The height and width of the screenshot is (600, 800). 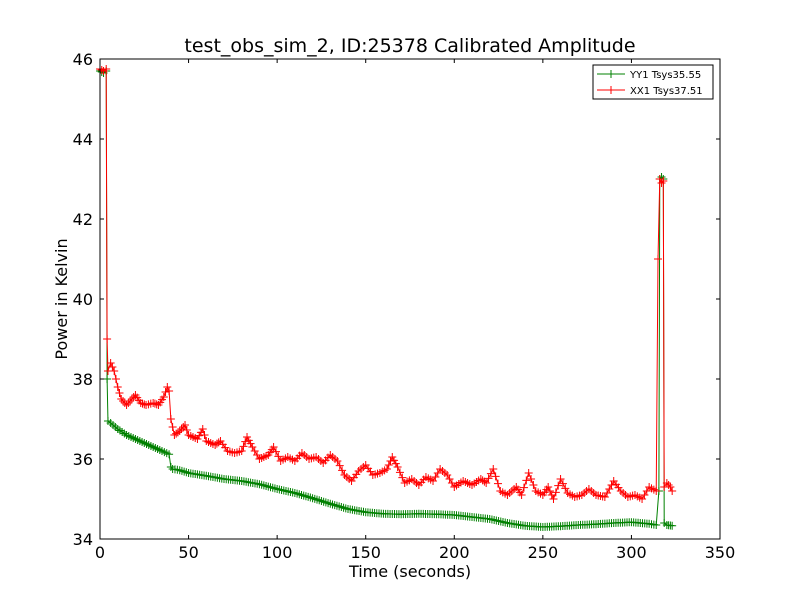 I want to click on legend-box, so click(x=653, y=82).